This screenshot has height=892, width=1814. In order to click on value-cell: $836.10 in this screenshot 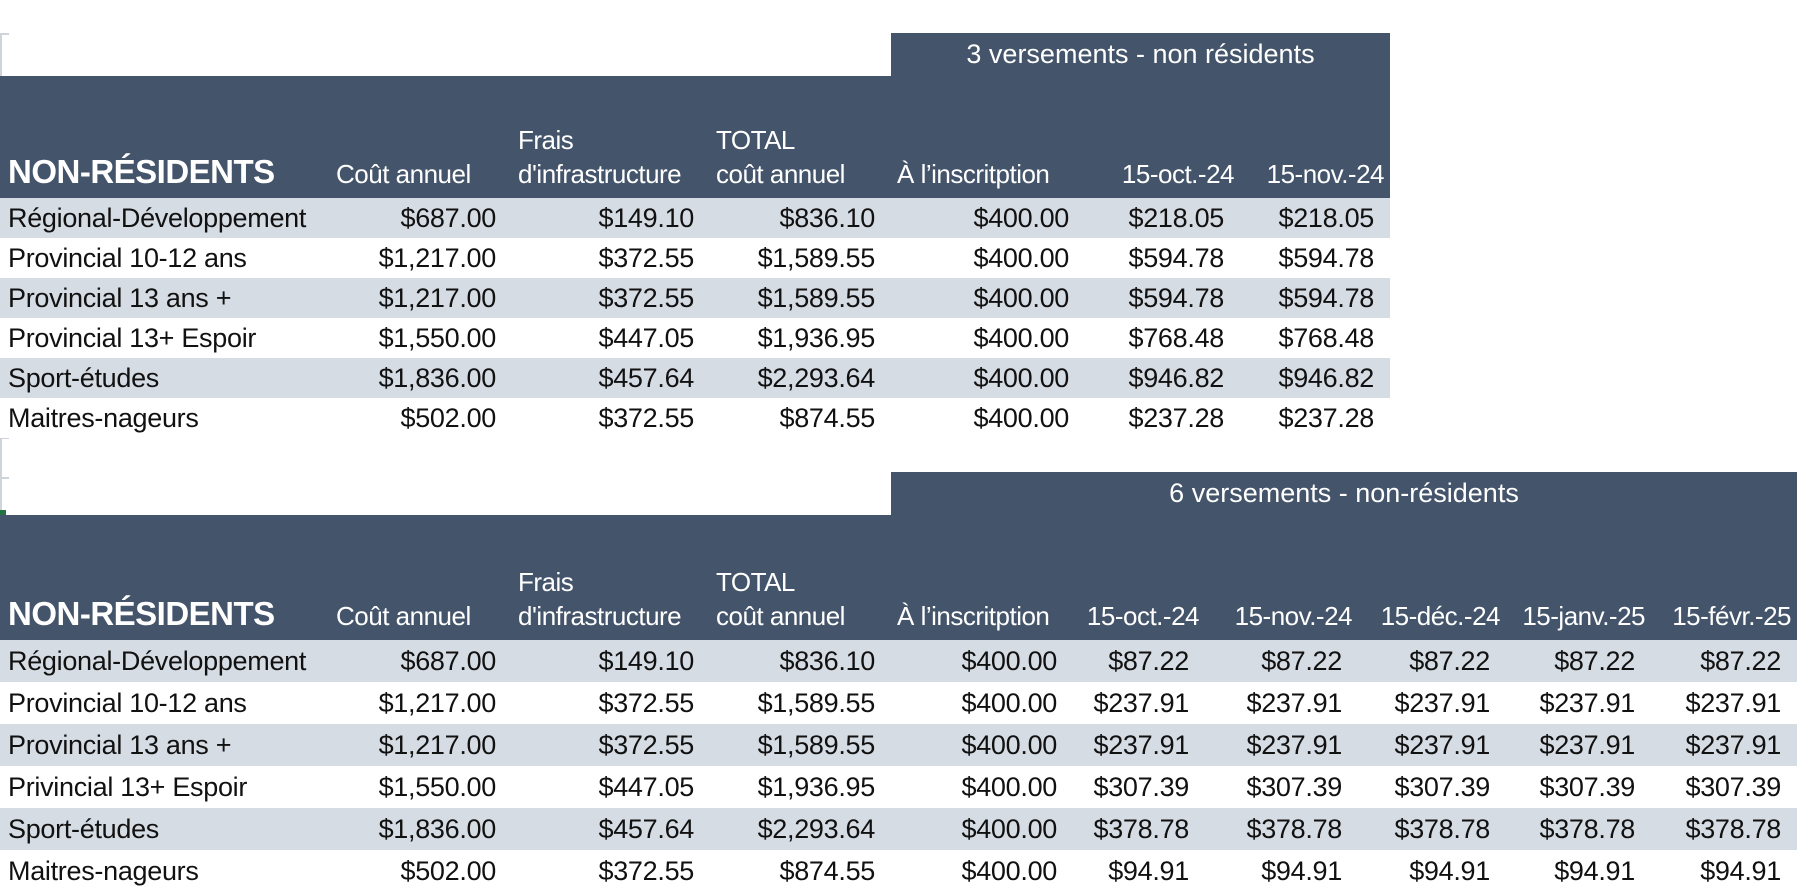, I will do `click(827, 660)`.